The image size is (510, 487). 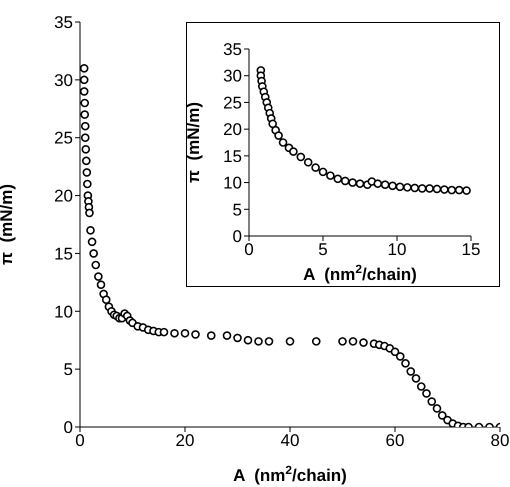 I want to click on x-tick-label: 40, so click(x=290, y=440).